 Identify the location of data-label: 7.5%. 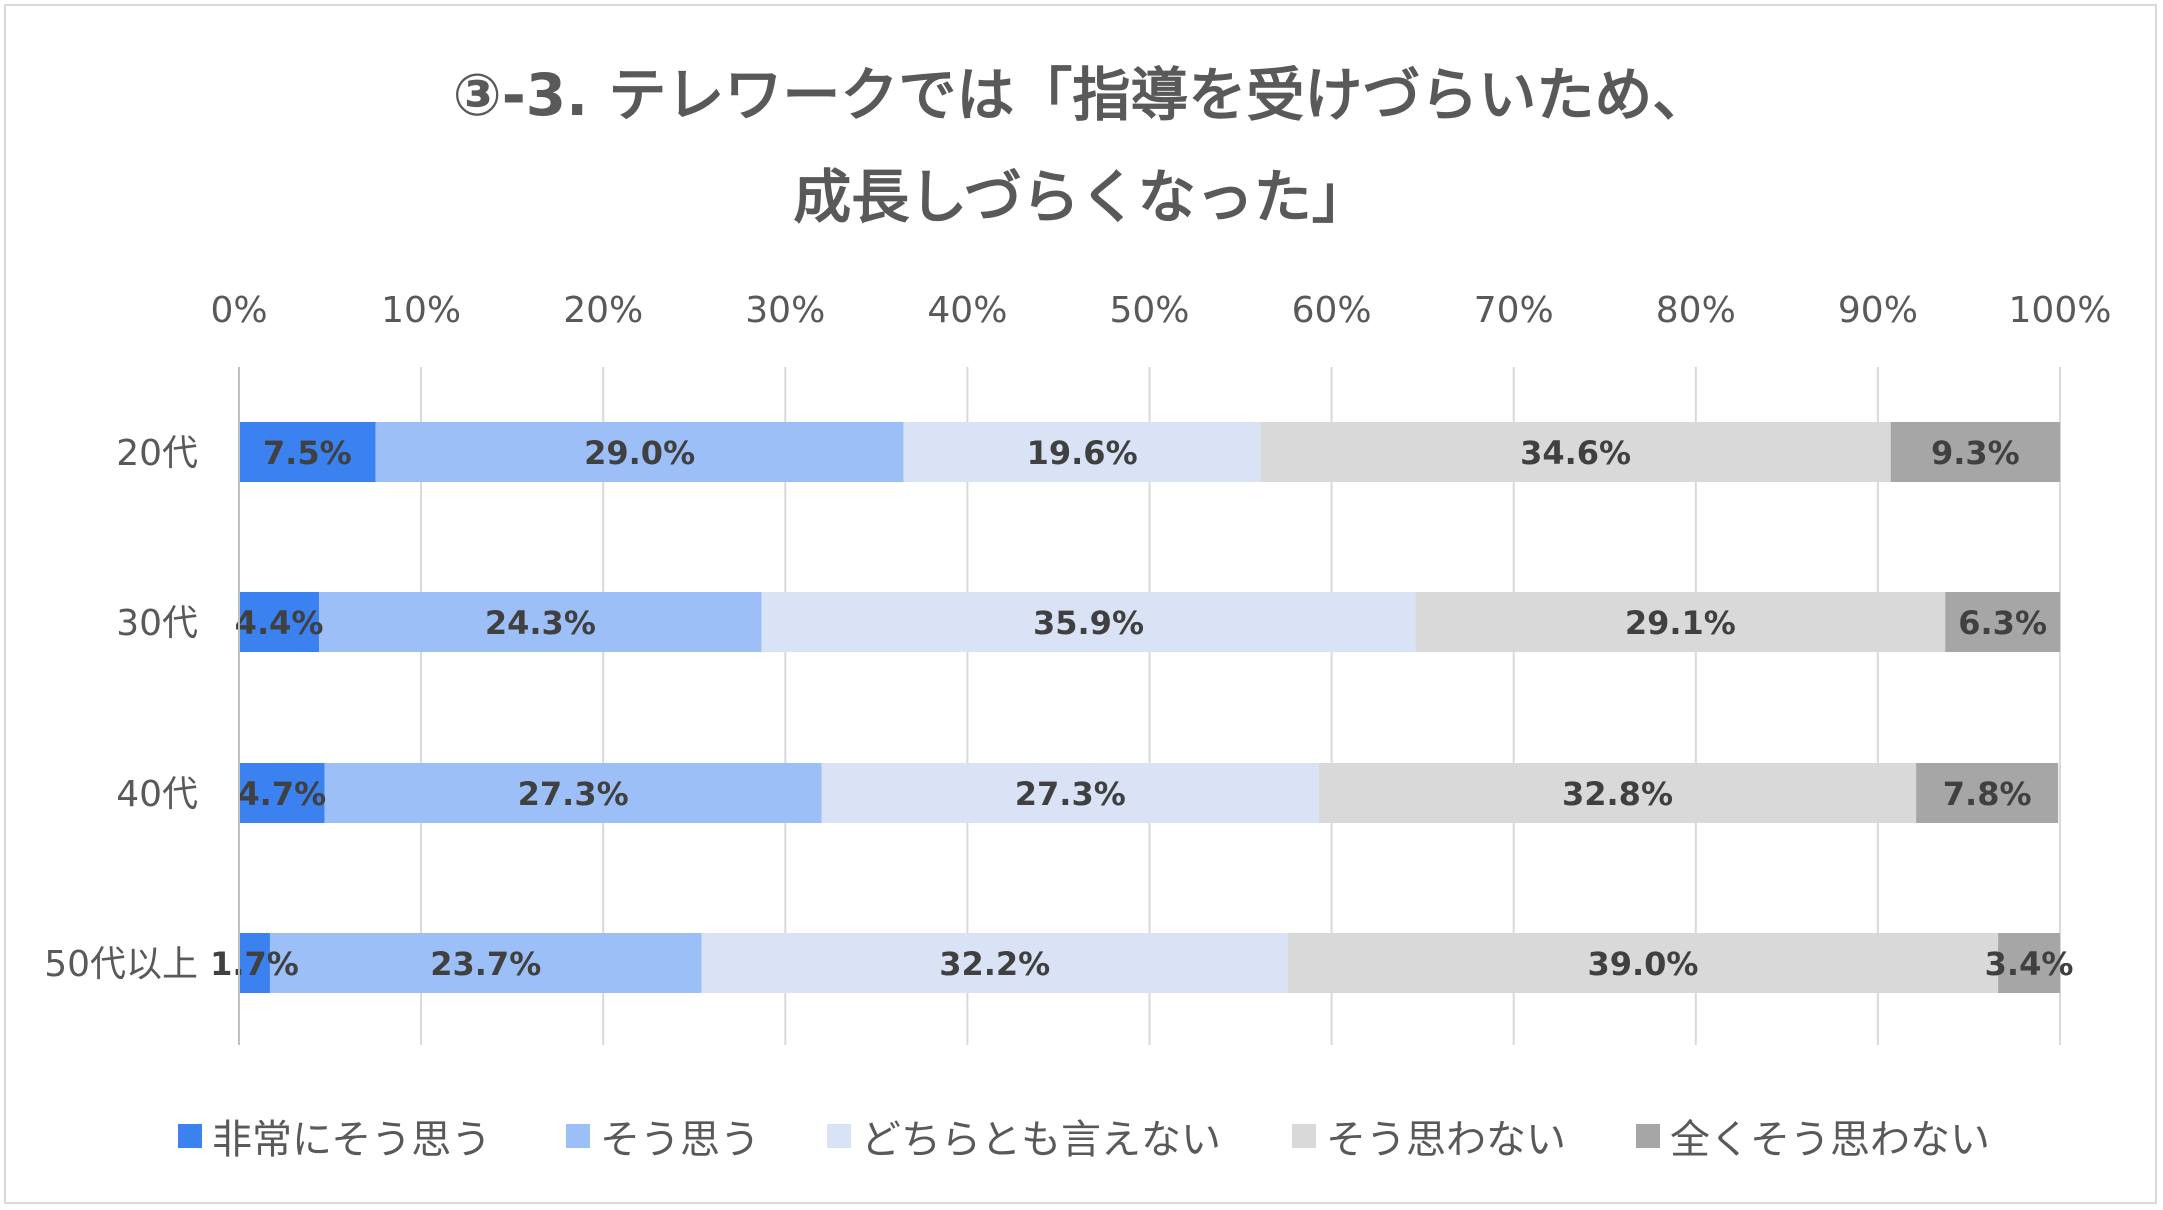
(307, 453).